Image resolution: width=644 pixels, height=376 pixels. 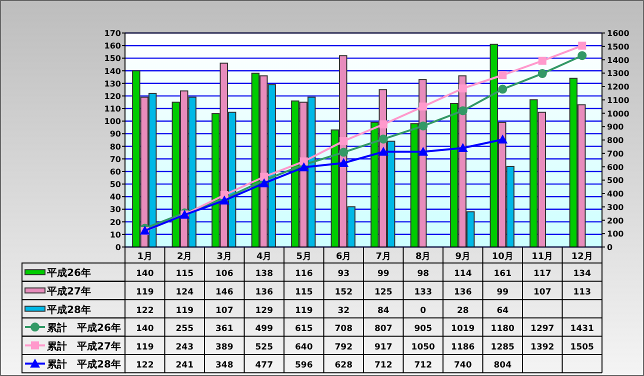 What do you see at coordinates (185, 292) in the screenshot?
I see `data-label: 124` at bounding box center [185, 292].